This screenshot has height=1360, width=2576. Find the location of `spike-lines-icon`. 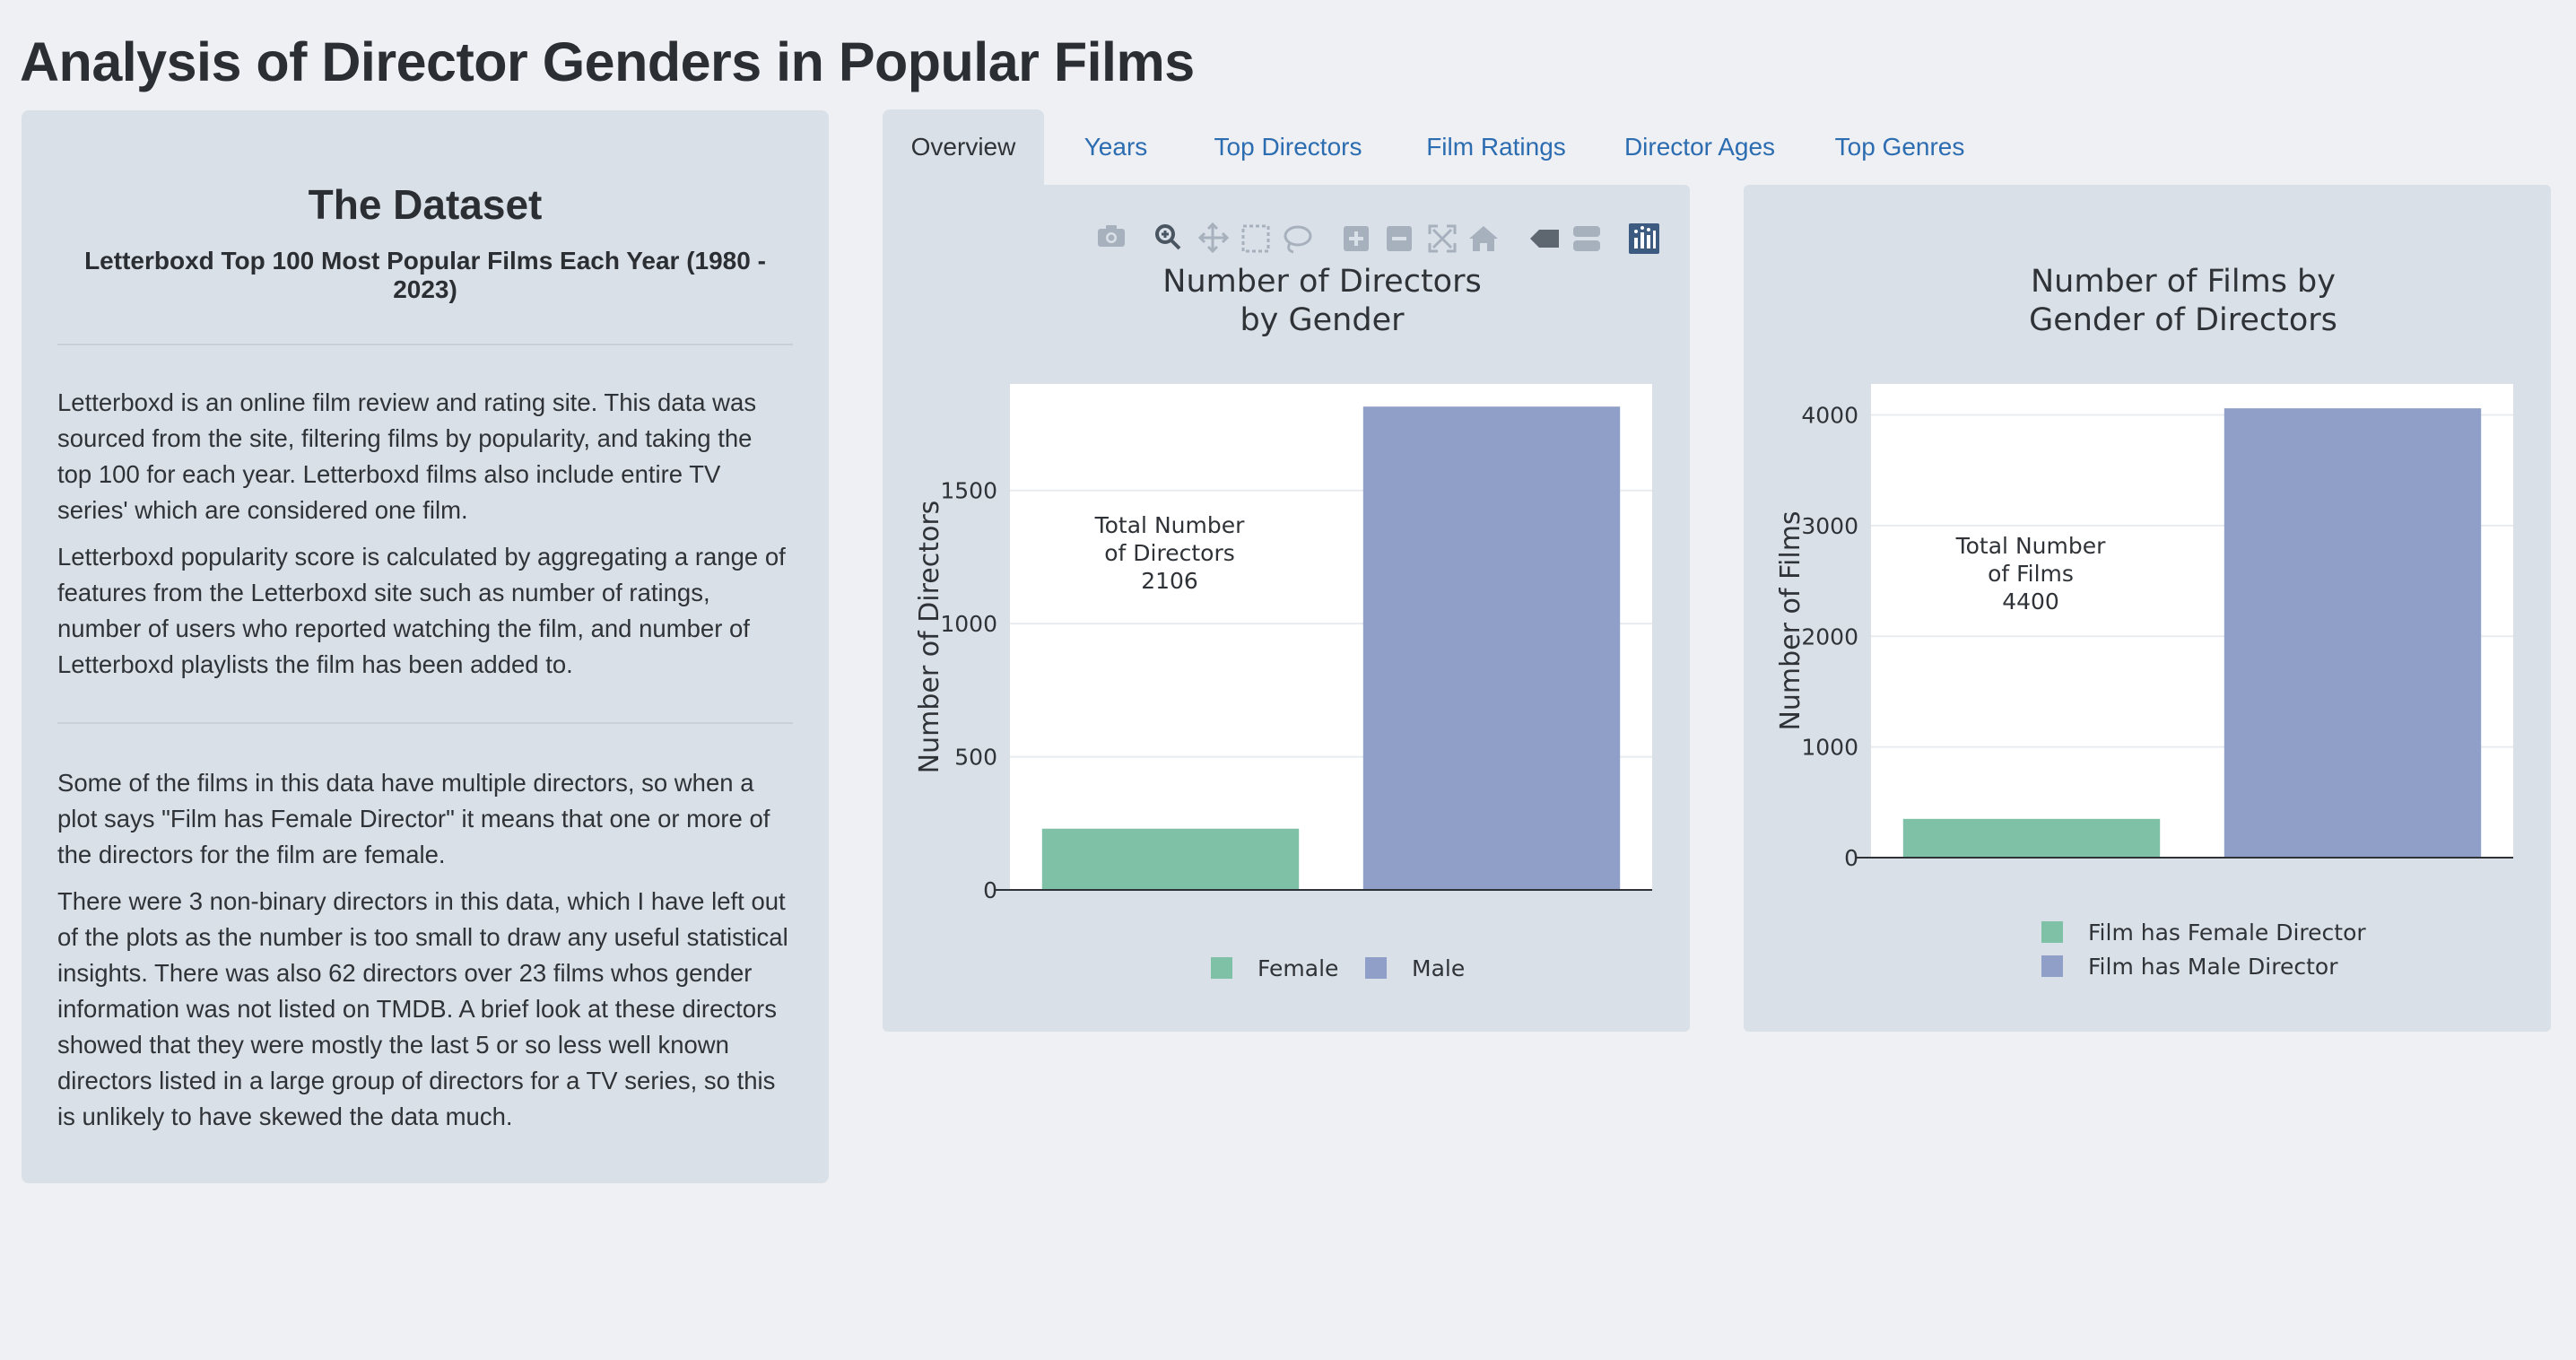

spike-lines-icon is located at coordinates (1544, 239).